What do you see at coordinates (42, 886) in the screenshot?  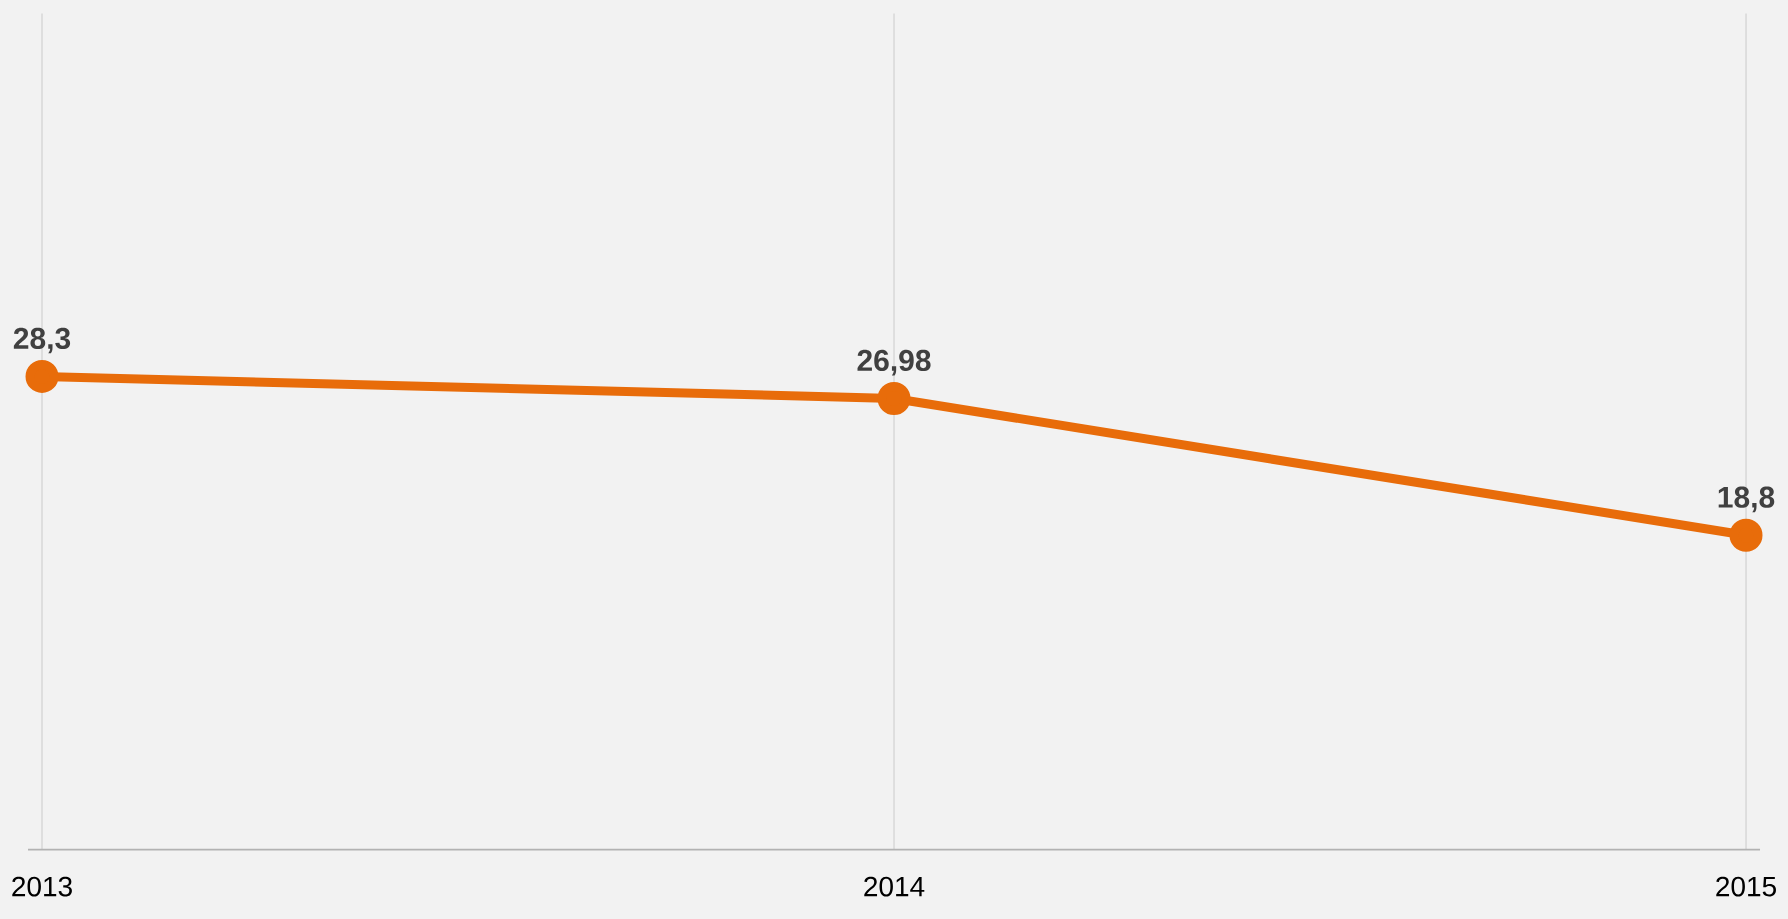 I see `x-tick-label: 2013` at bounding box center [42, 886].